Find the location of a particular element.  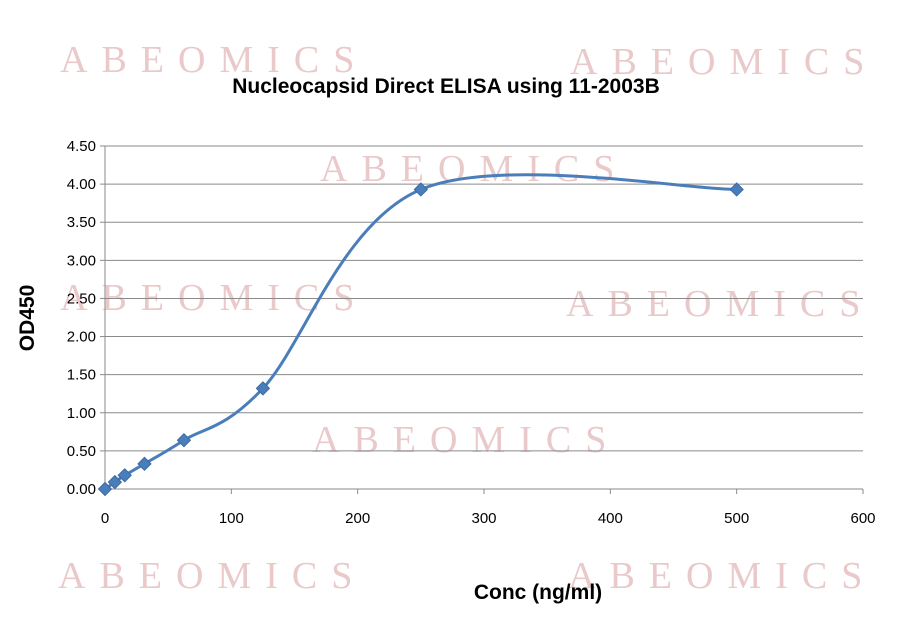

y-tick-label: 4.00 is located at coordinates (81, 184).